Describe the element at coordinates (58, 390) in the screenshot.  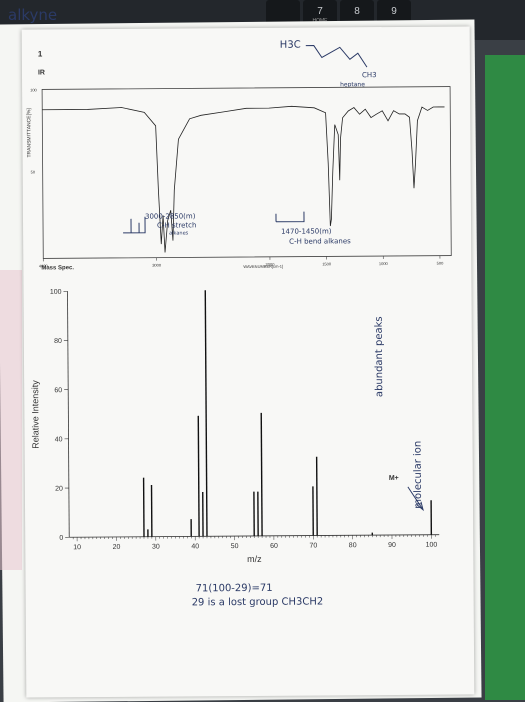
I see `ms-y-tick-label: 60` at that location.